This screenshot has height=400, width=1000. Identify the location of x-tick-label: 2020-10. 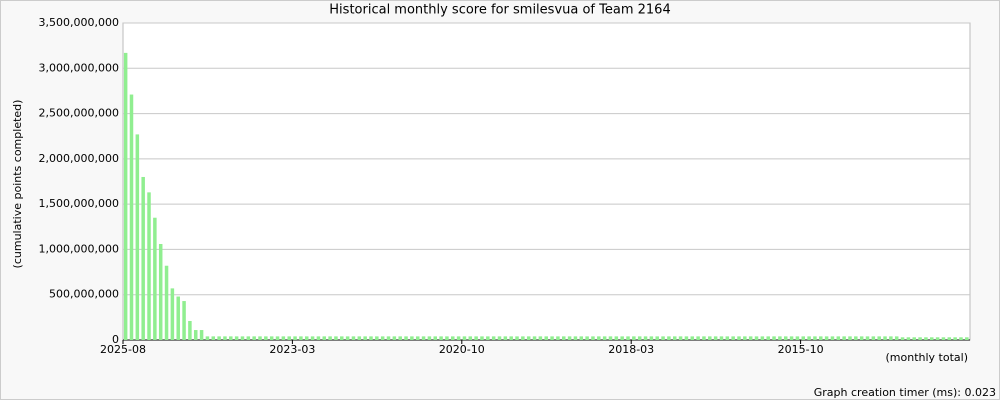
(462, 349).